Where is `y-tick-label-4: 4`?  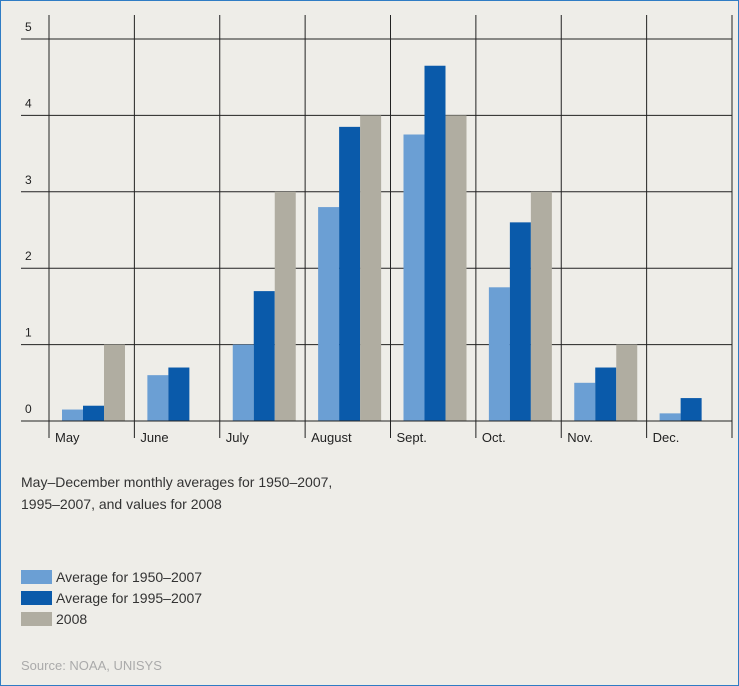
y-tick-label-4: 4 is located at coordinates (28, 103).